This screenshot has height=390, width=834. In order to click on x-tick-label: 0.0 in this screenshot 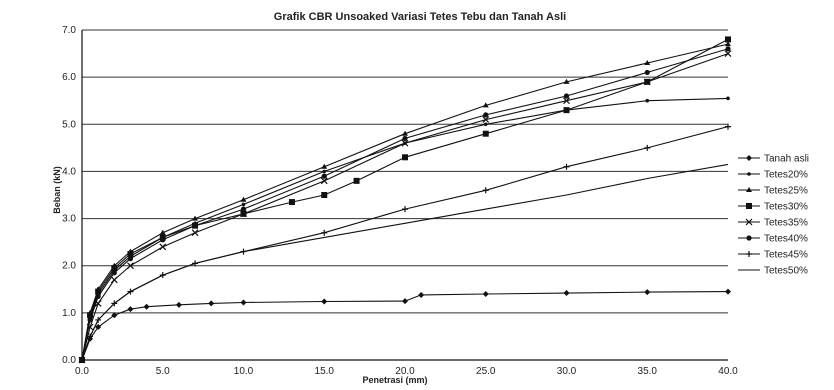, I will do `click(82, 371)`.